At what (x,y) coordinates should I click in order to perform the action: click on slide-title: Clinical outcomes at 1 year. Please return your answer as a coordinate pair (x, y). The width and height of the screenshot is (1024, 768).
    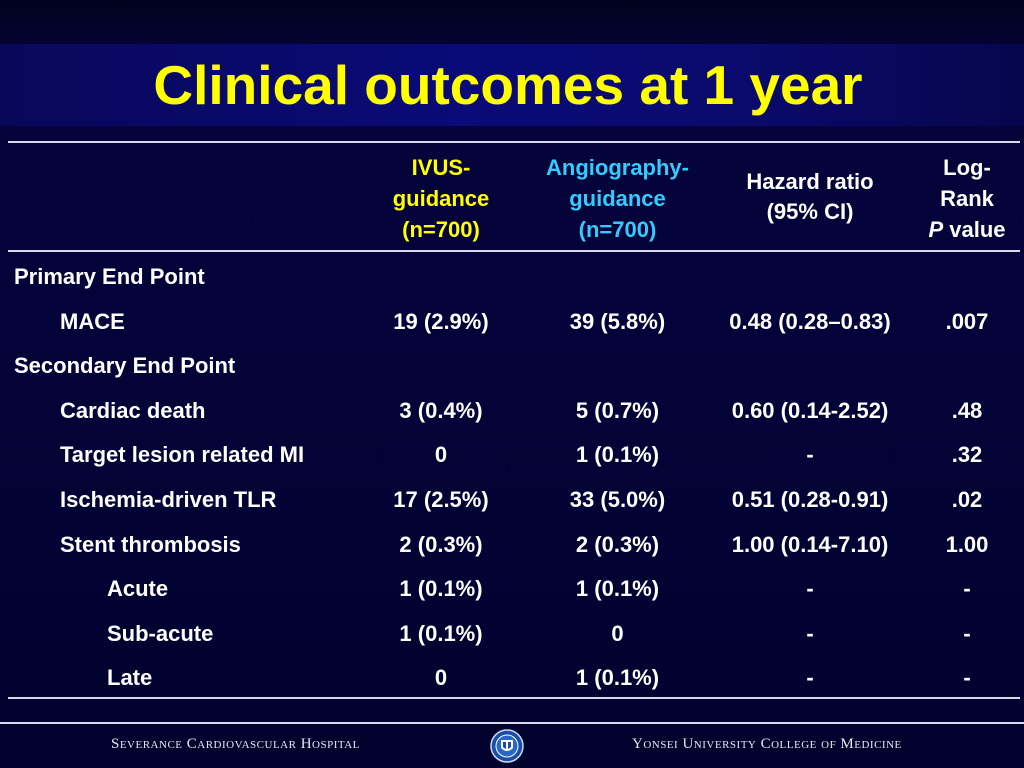
    Looking at the image, I should click on (508, 85).